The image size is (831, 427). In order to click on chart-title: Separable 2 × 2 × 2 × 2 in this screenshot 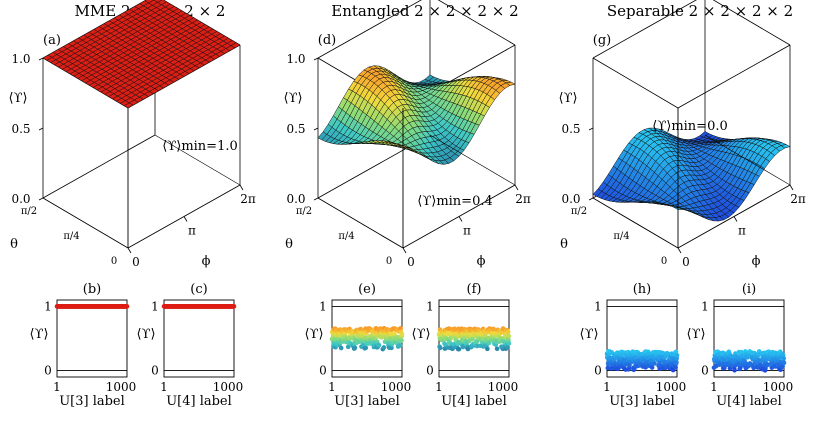, I will do `click(700, 11)`.